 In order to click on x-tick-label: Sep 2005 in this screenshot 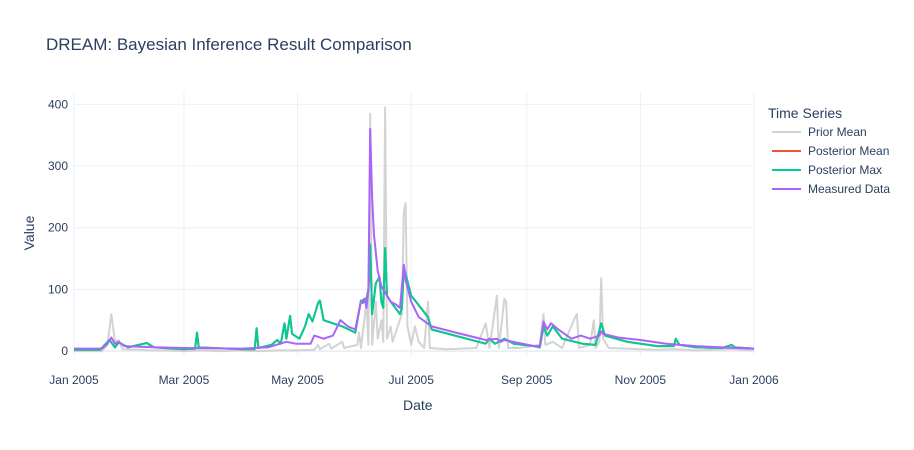, I will do `click(527, 380)`.